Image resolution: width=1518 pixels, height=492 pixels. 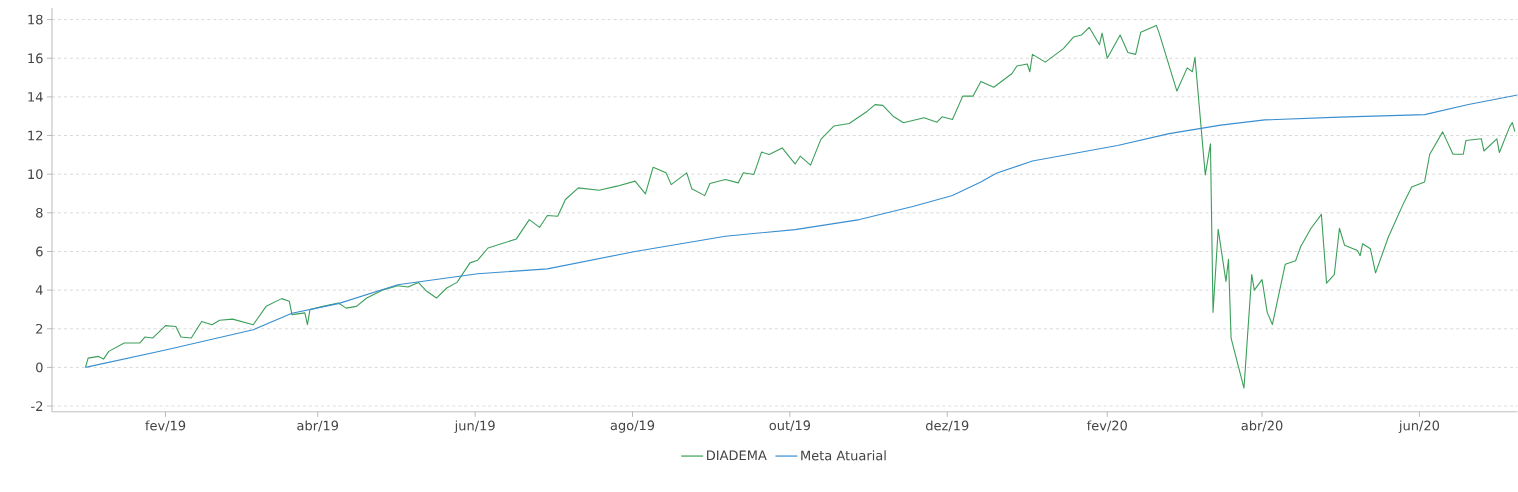 What do you see at coordinates (632, 426) in the screenshot?
I see `x-tick-label: ago/19` at bounding box center [632, 426].